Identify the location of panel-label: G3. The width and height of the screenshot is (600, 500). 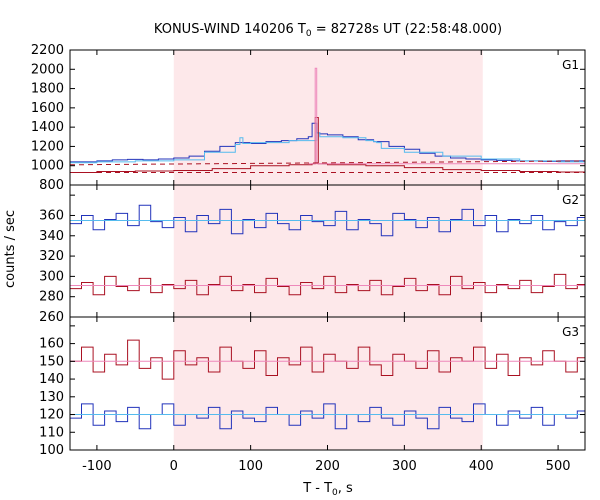
(570, 332).